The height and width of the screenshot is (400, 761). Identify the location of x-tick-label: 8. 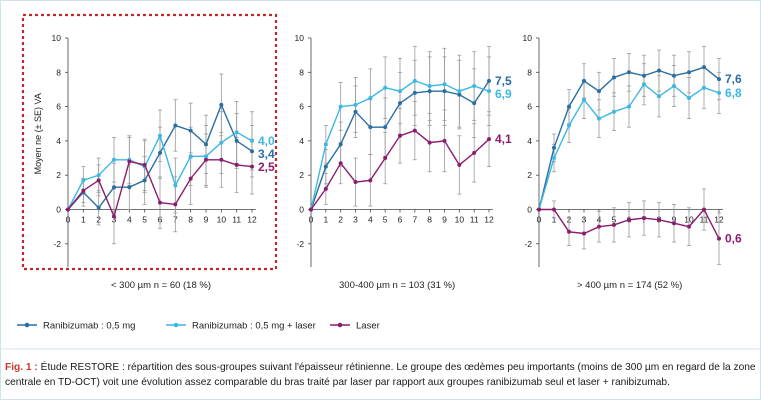
(190, 220).